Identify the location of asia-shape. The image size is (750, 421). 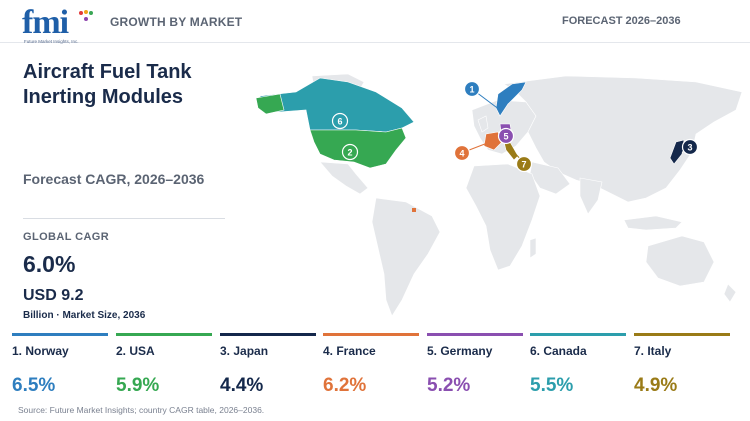
(623, 139).